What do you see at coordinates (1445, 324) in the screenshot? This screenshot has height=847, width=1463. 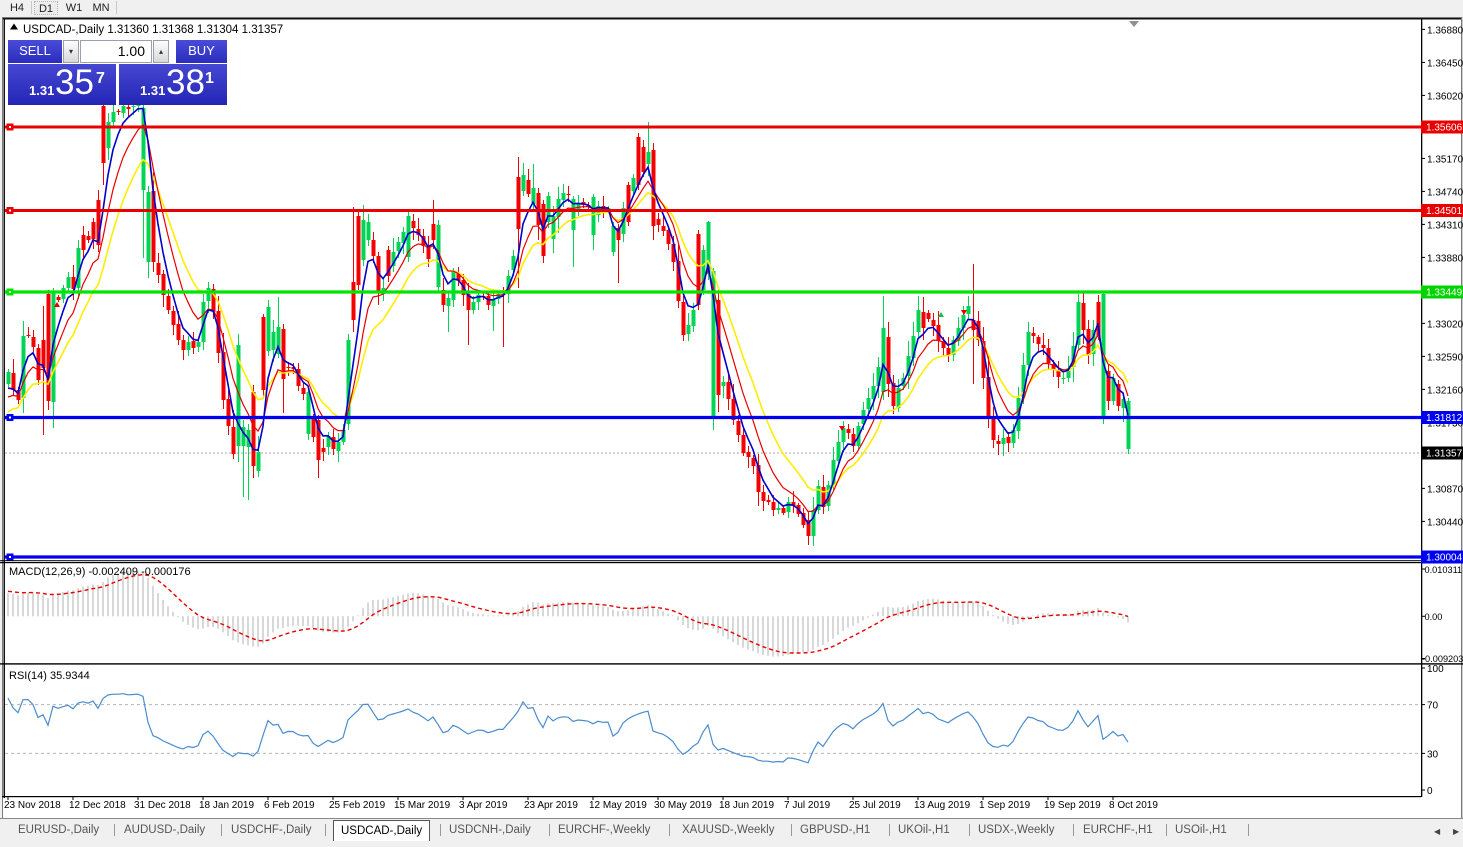 I see `svg-text: 1.33020` at bounding box center [1445, 324].